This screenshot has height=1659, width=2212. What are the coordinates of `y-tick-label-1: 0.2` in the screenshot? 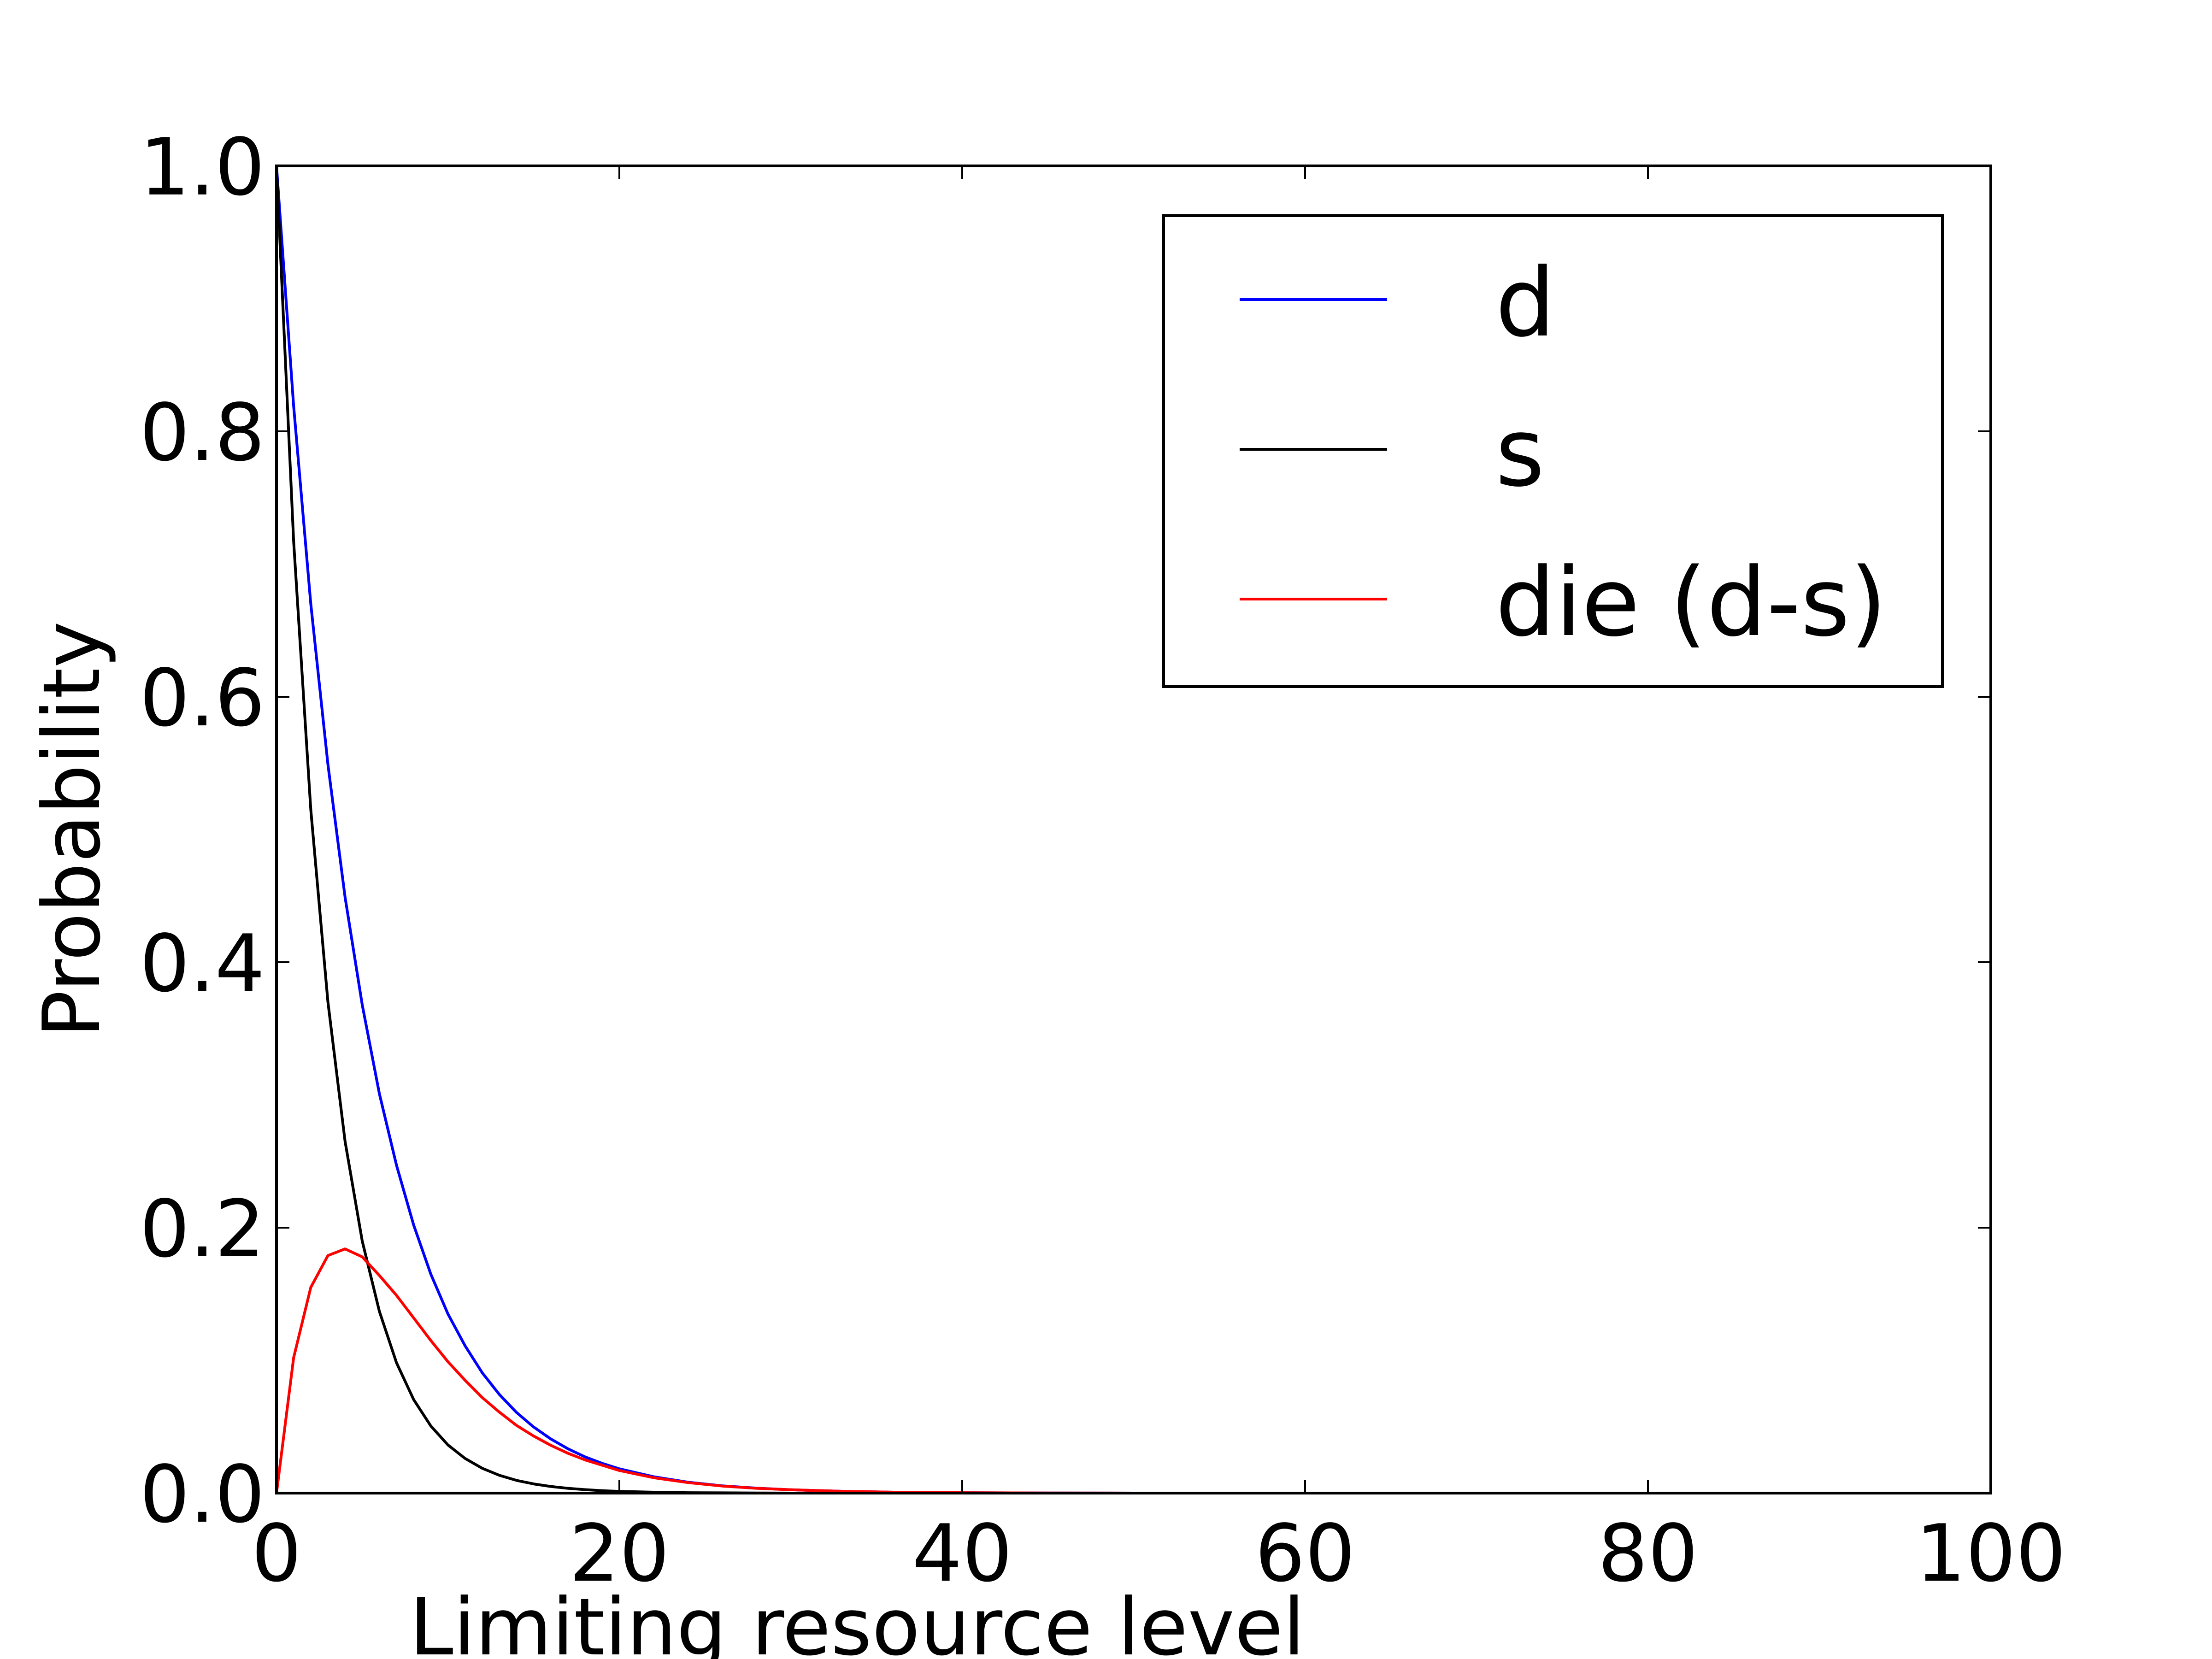 It's located at (202, 1229).